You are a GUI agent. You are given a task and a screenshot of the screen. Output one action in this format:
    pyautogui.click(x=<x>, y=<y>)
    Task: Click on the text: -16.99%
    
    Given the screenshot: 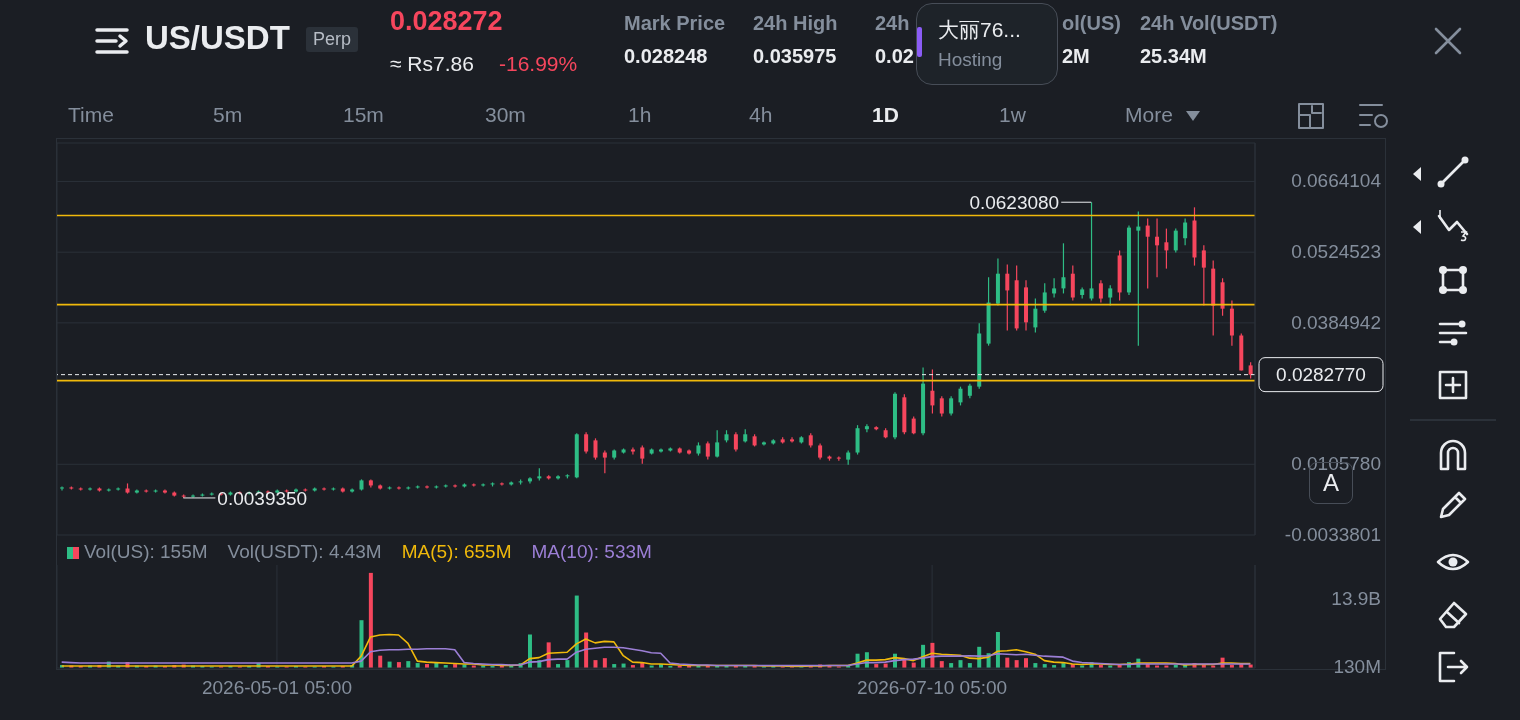 What is the action you would take?
    pyautogui.click(x=538, y=64)
    